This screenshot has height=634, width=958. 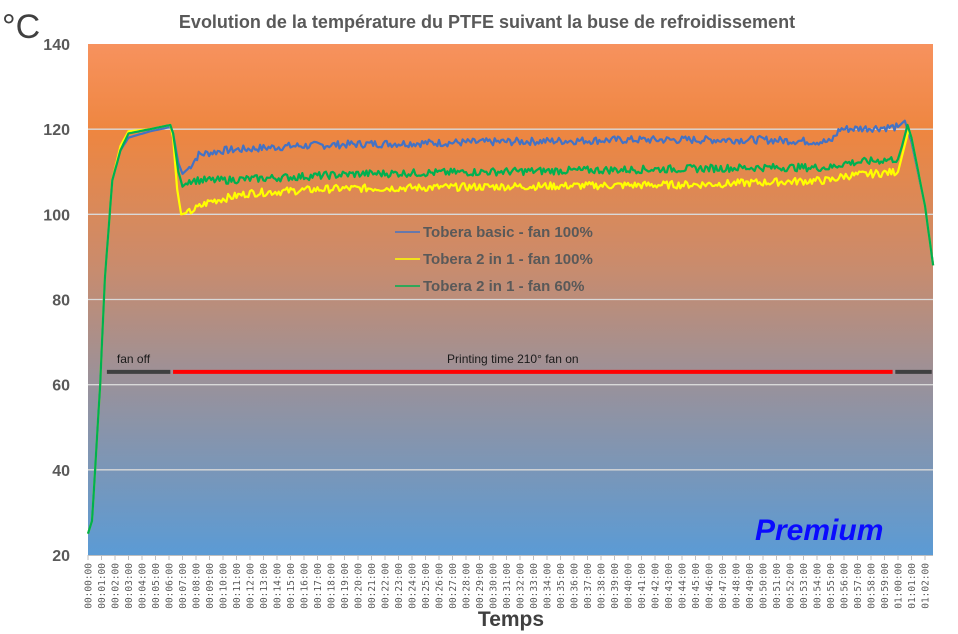 What do you see at coordinates (642, 586) in the screenshot?
I see `x-tick-label: 00:41:00` at bounding box center [642, 586].